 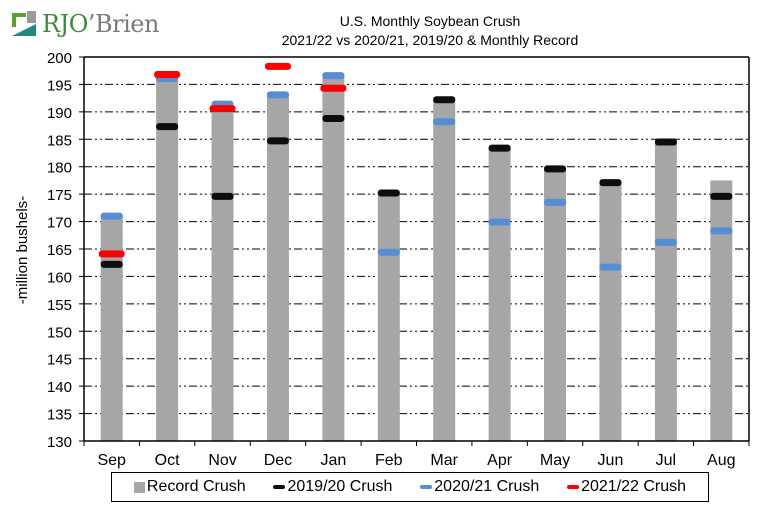 I want to click on logo-wordmark: RJO’Brien, so click(x=100, y=24).